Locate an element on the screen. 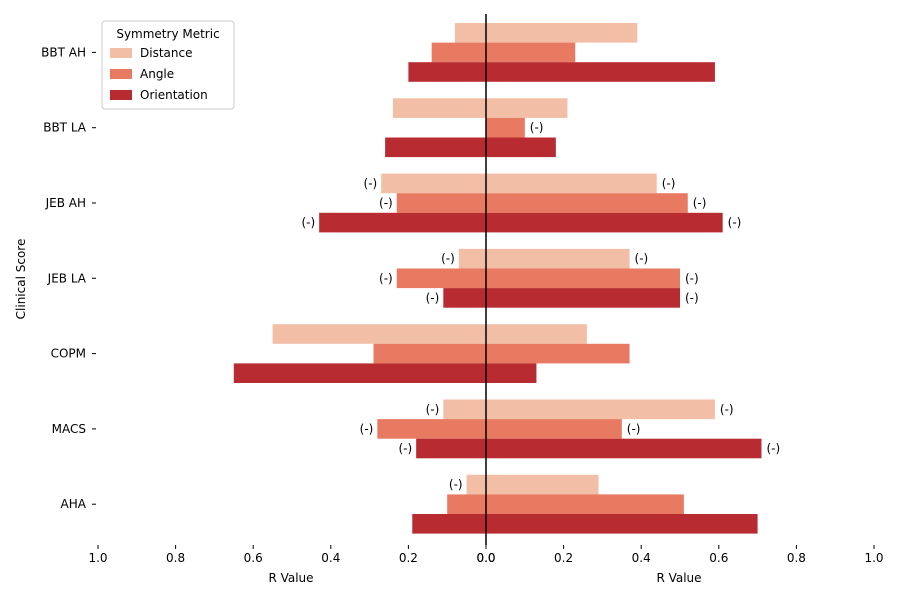 Image resolution: width=900 pixels, height=604 pixels. legend-title: Symmetry Metric is located at coordinates (167, 34).